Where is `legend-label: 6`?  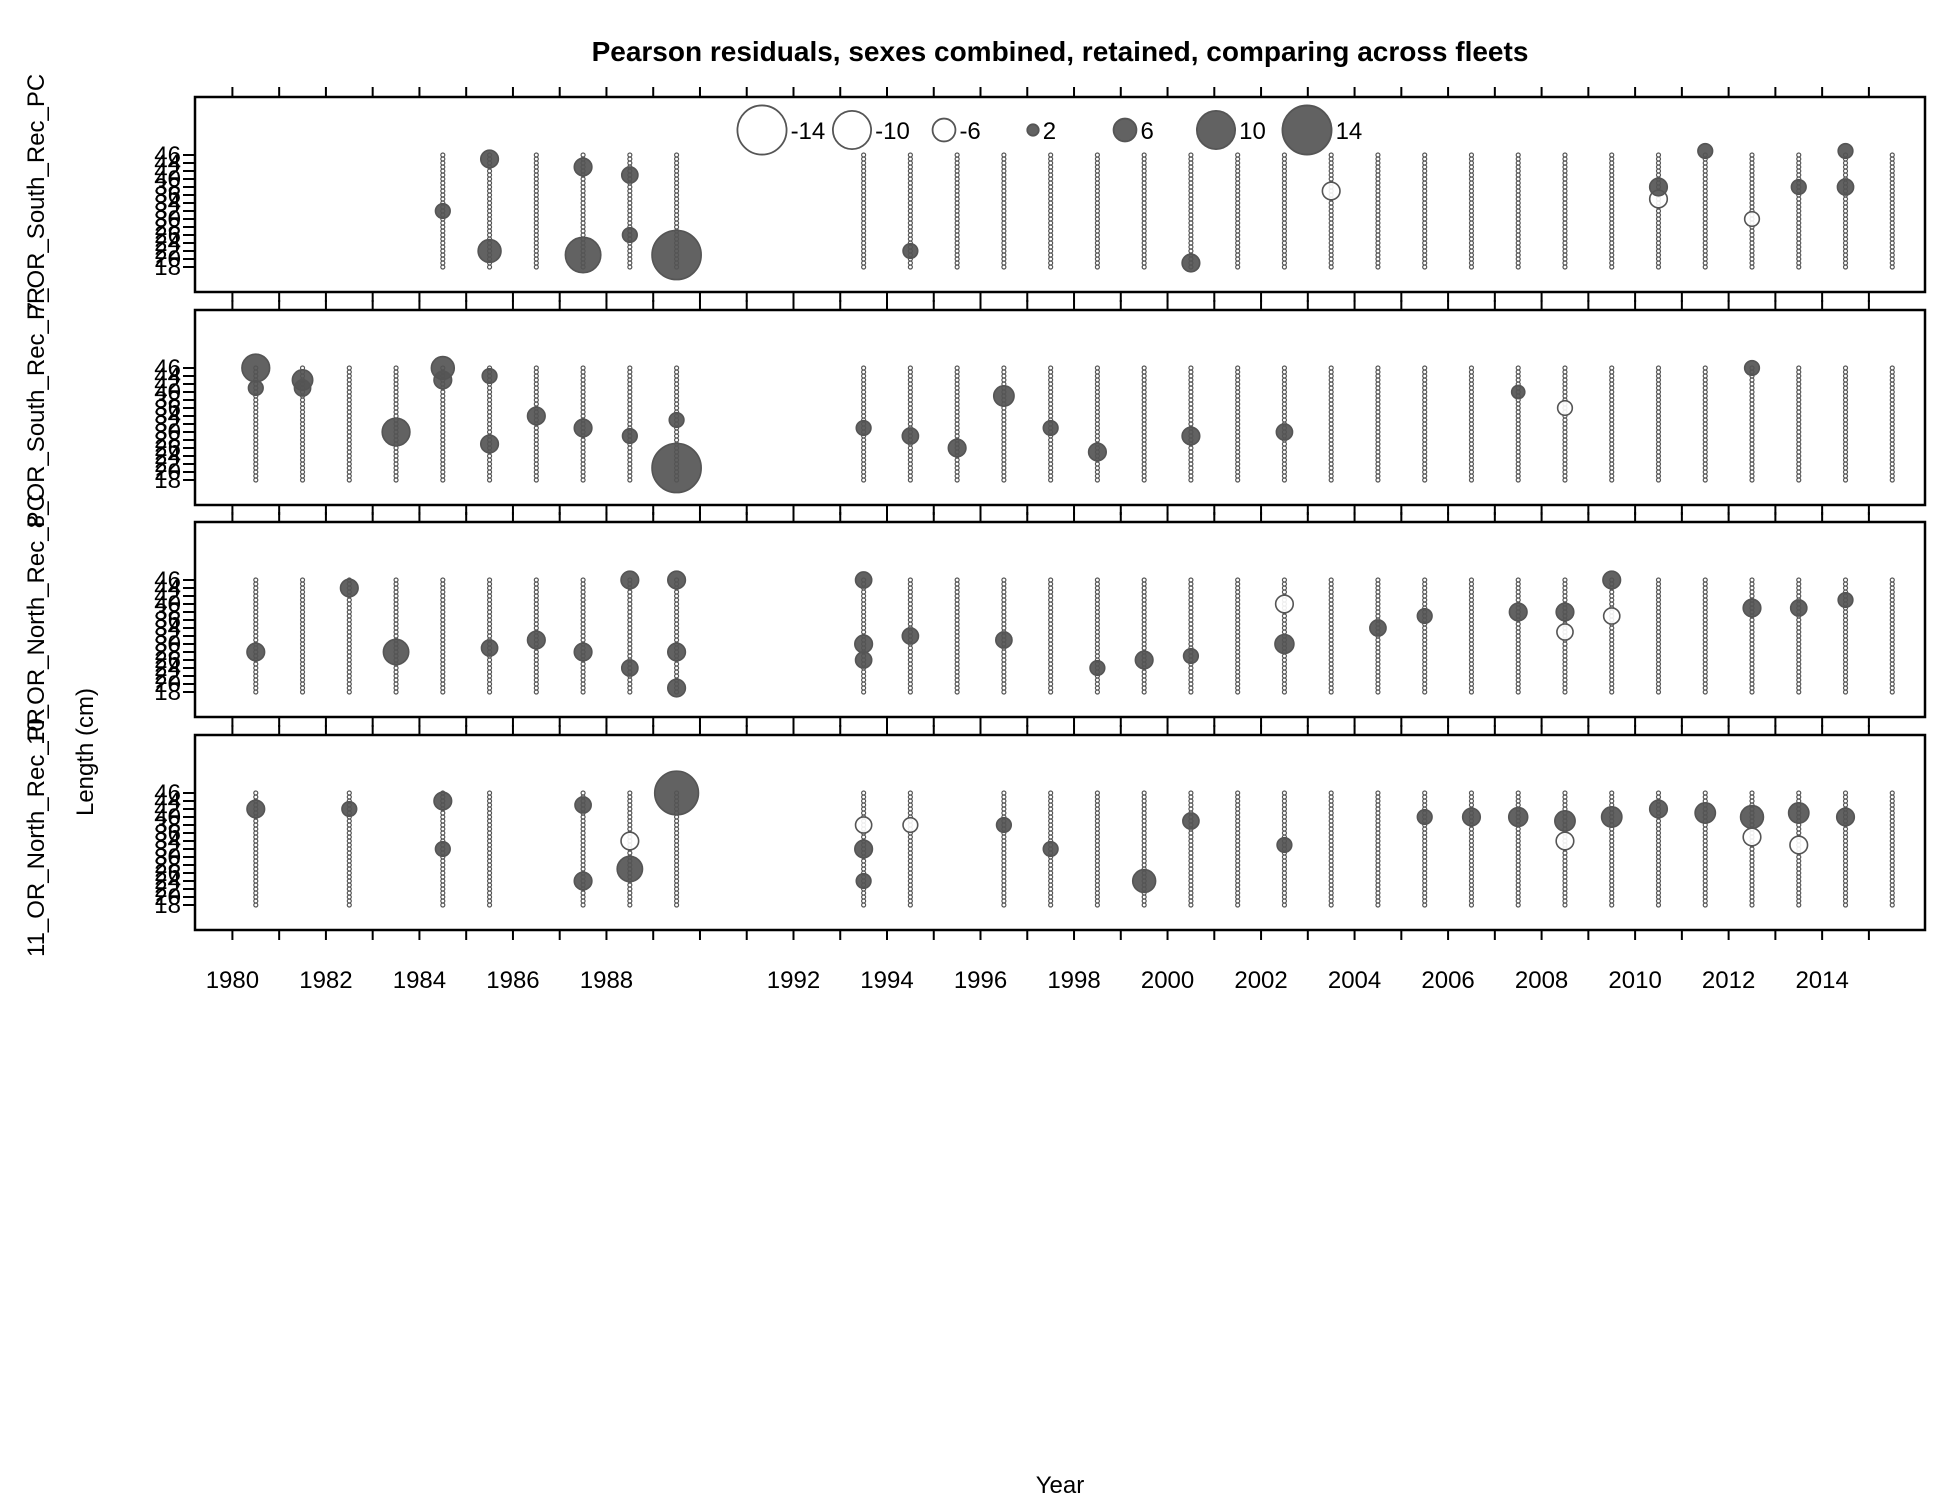 legend-label: 6 is located at coordinates (1146, 131).